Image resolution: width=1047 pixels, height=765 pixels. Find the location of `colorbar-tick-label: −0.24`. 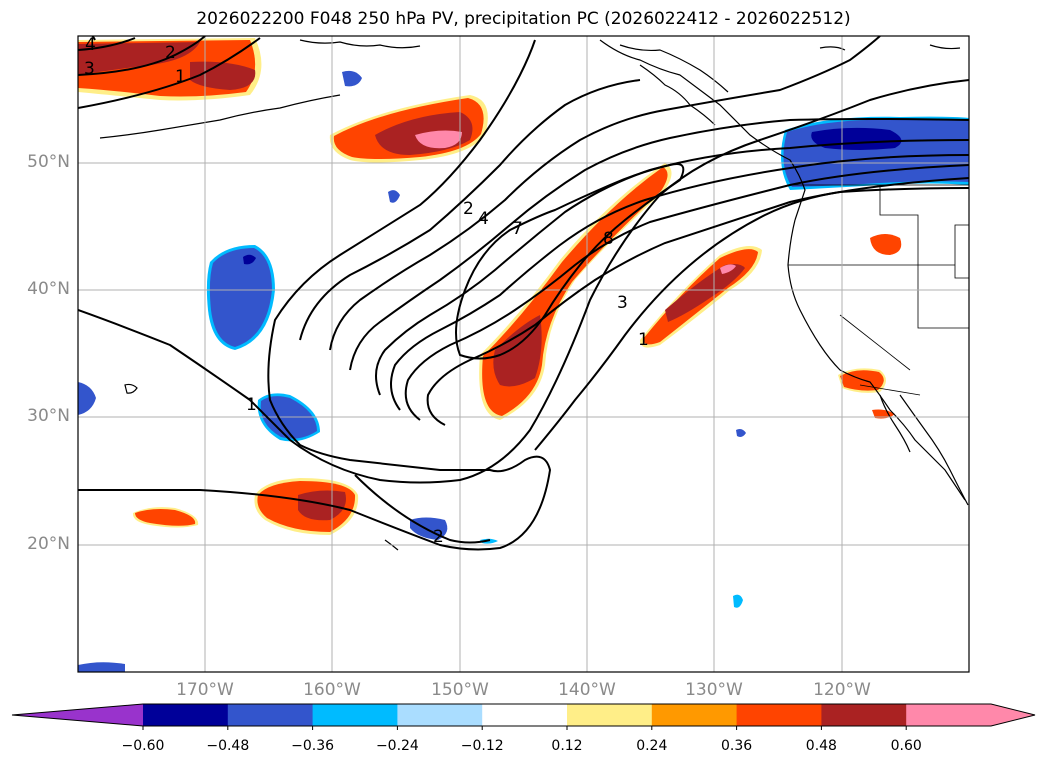

colorbar-tick-label: −0.24 is located at coordinates (397, 746).